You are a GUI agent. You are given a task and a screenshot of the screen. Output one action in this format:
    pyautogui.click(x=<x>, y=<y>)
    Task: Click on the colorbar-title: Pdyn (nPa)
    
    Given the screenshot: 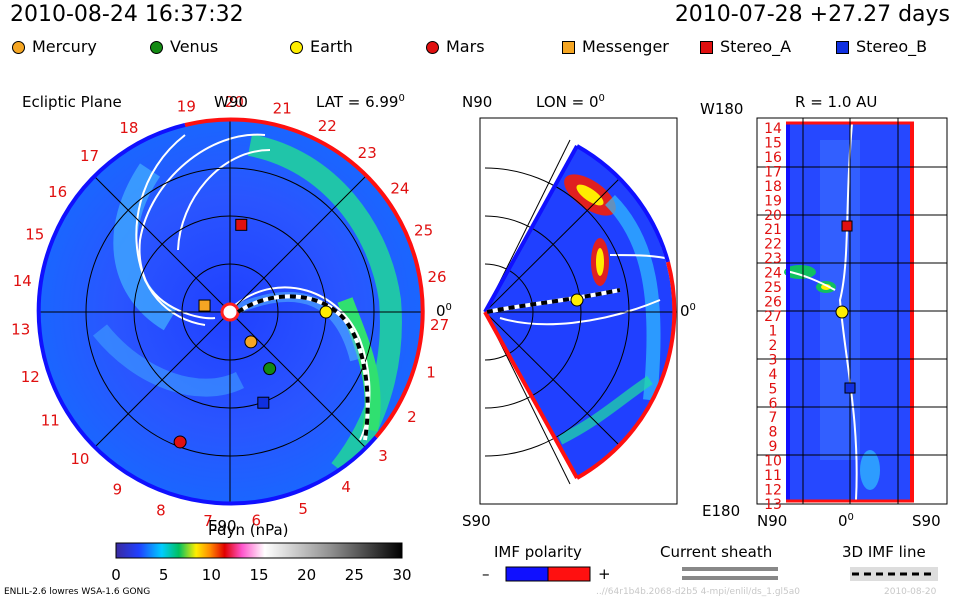 What is the action you would take?
    pyautogui.click(x=248, y=530)
    